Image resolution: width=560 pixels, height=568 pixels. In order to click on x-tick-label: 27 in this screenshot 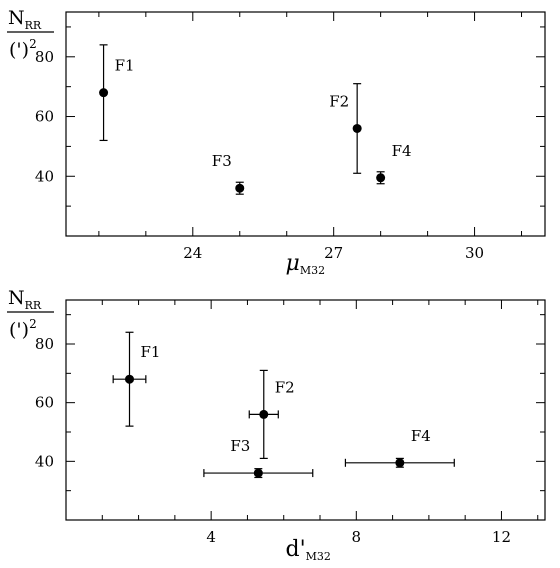, I will do `click(333, 253)`.